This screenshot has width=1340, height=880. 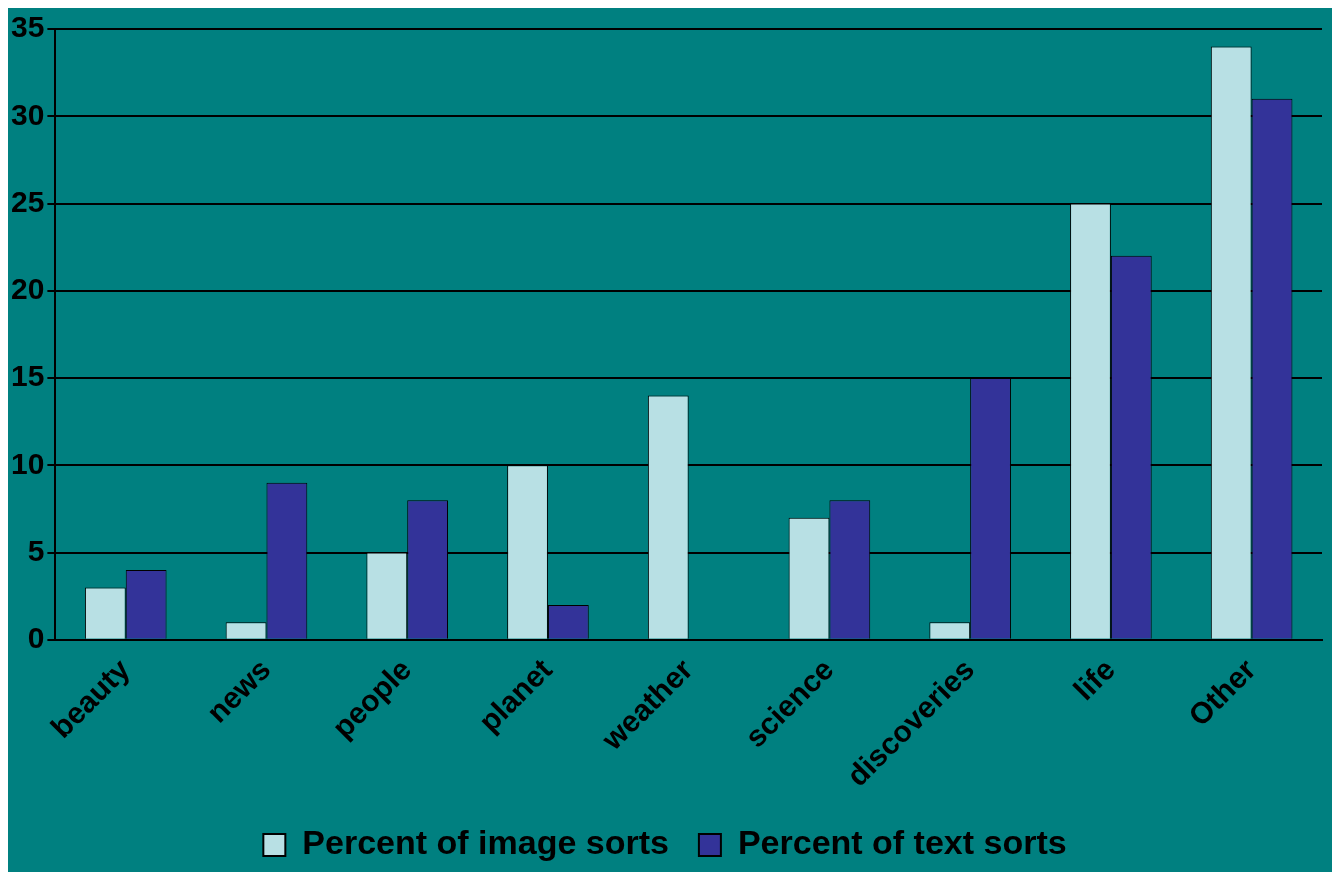 I want to click on y-tick-label: 15, so click(x=27, y=376).